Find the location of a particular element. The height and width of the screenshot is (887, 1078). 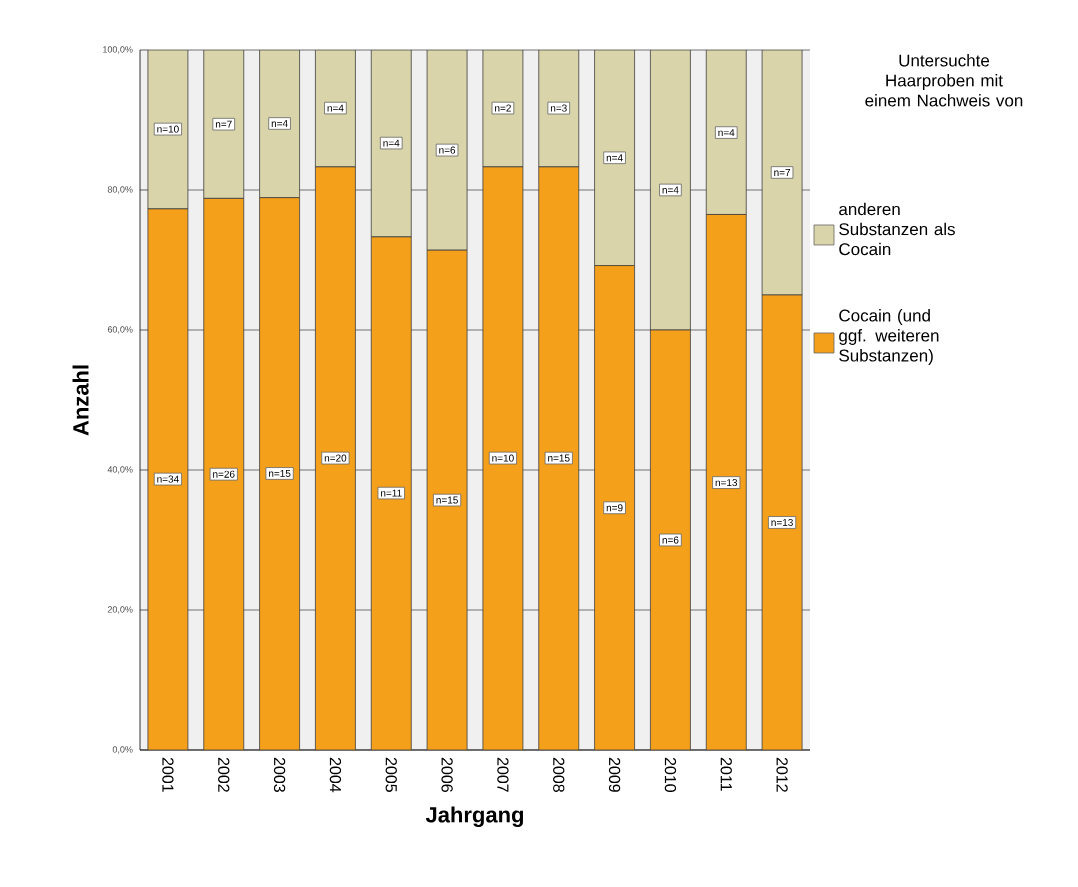

x-tick-label: 2009 is located at coordinates (614, 774).